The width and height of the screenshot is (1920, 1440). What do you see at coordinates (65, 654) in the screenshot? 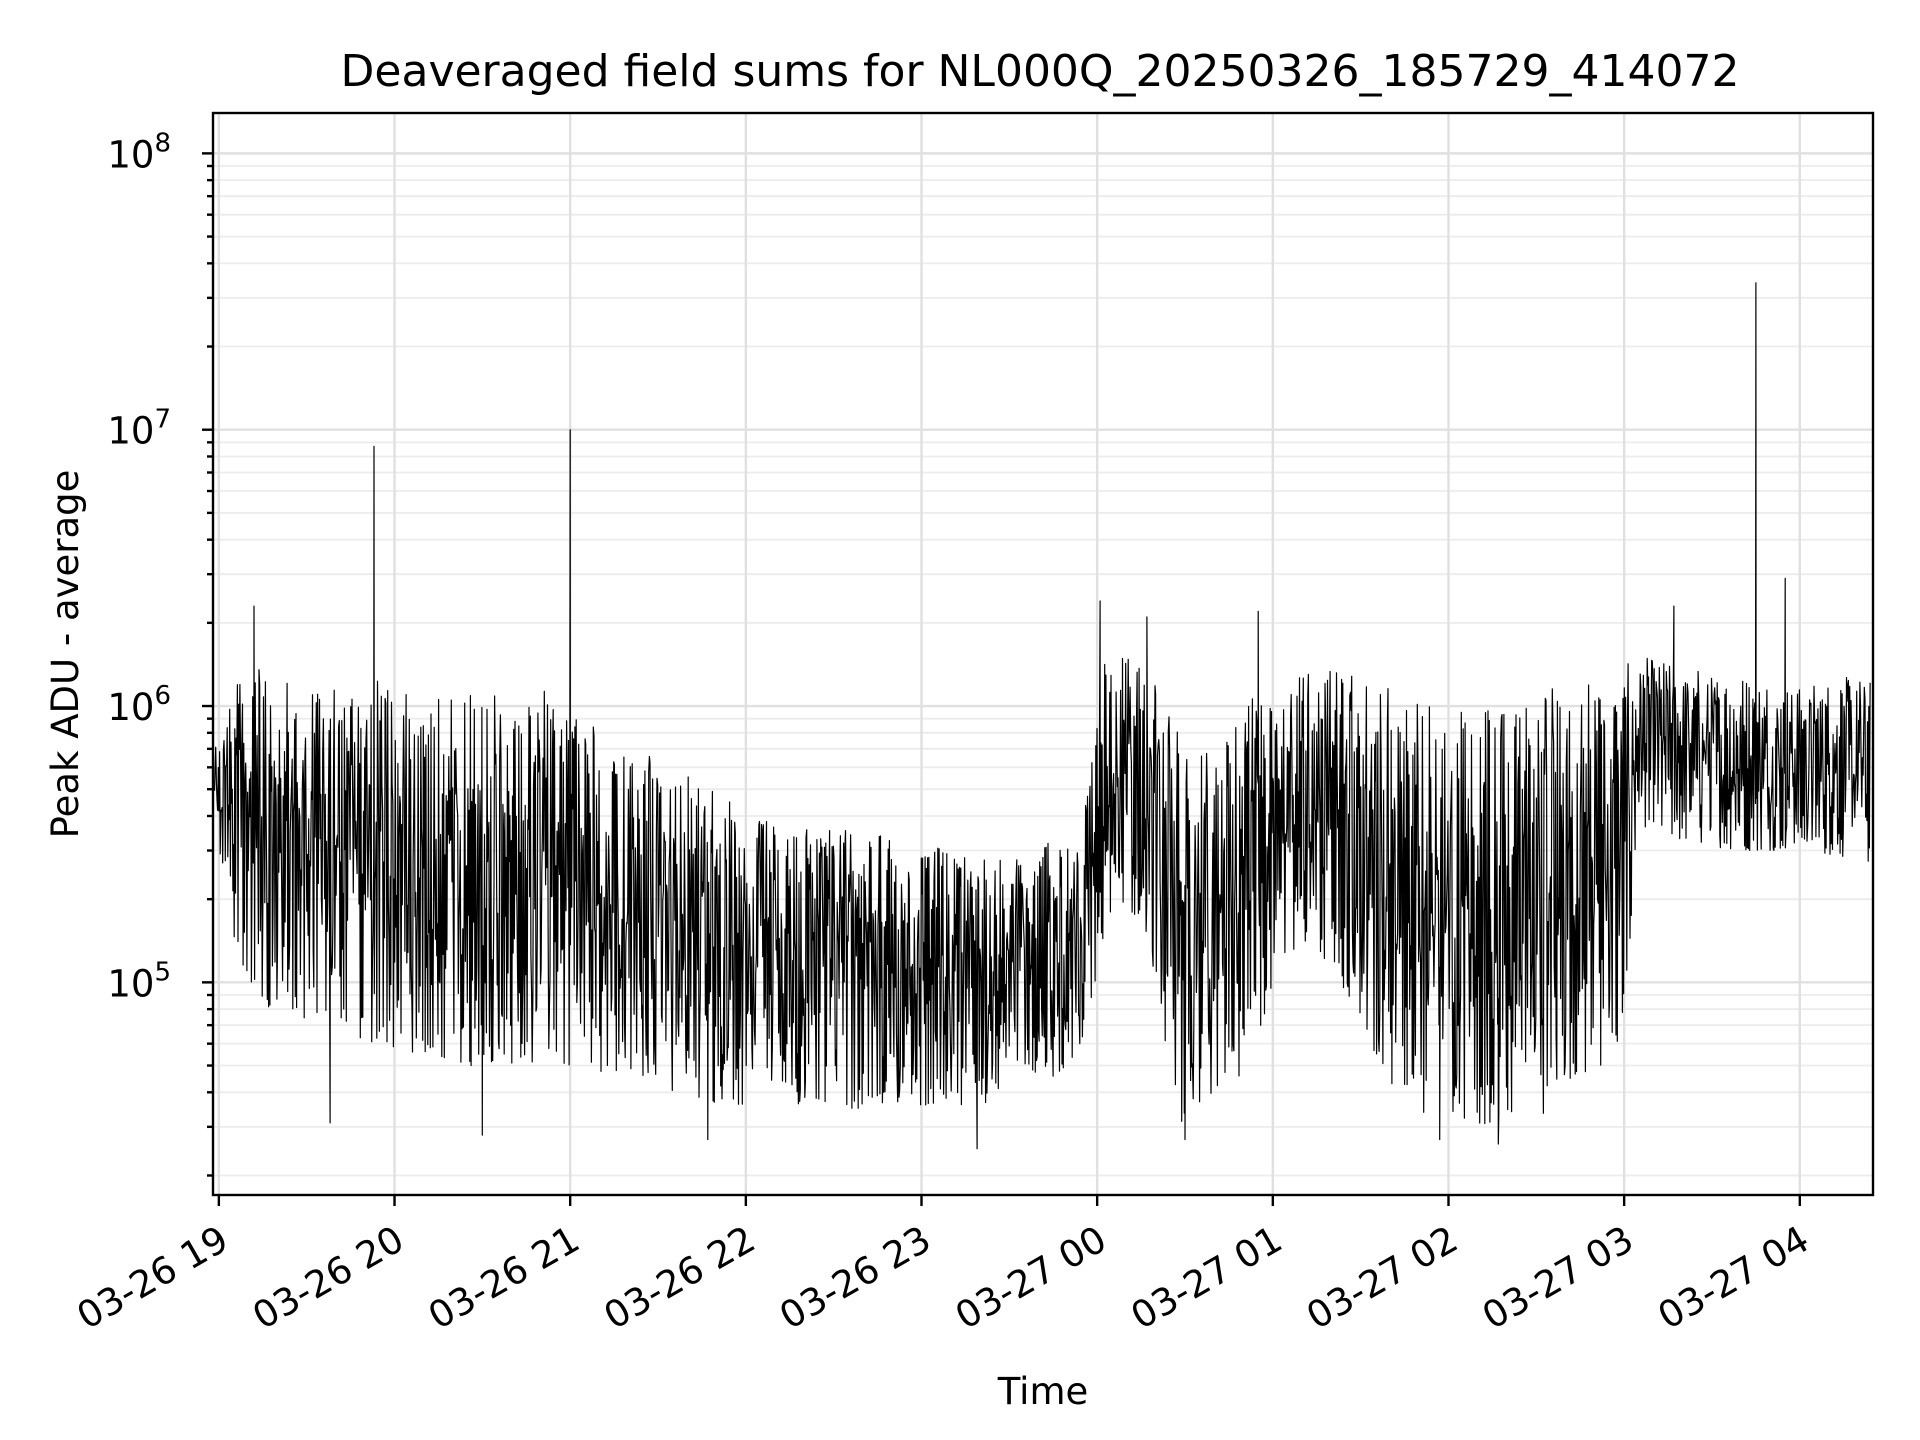
I see `y-axis-label: Peak ADU - average` at bounding box center [65, 654].